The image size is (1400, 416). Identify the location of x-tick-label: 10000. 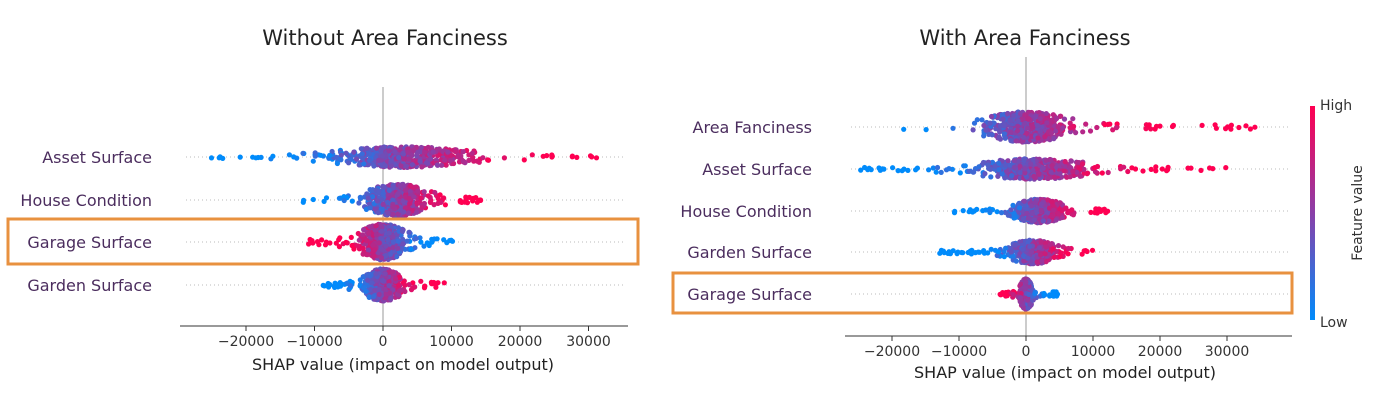
(1093, 352).